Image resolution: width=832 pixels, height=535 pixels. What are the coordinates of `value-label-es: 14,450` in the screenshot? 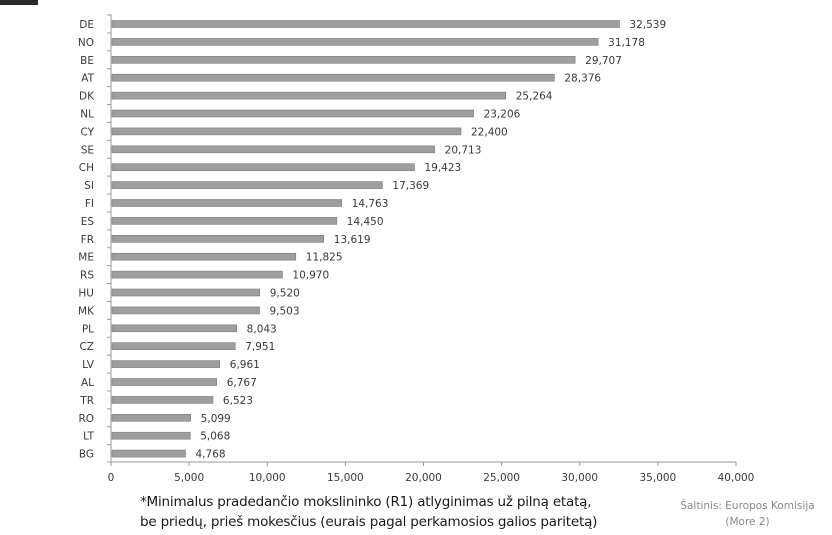 It's located at (365, 222).